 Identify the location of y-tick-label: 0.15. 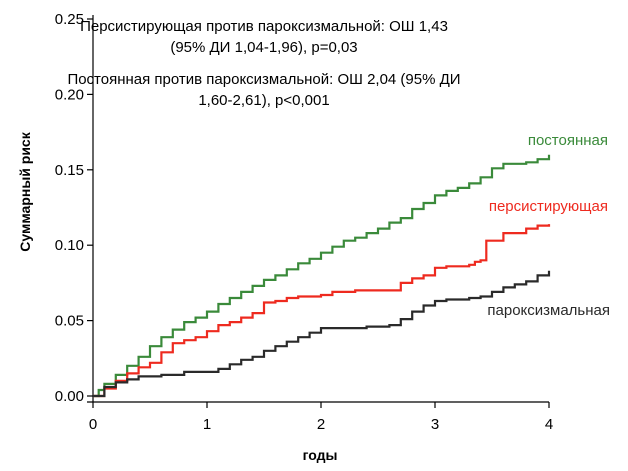
(69, 170).